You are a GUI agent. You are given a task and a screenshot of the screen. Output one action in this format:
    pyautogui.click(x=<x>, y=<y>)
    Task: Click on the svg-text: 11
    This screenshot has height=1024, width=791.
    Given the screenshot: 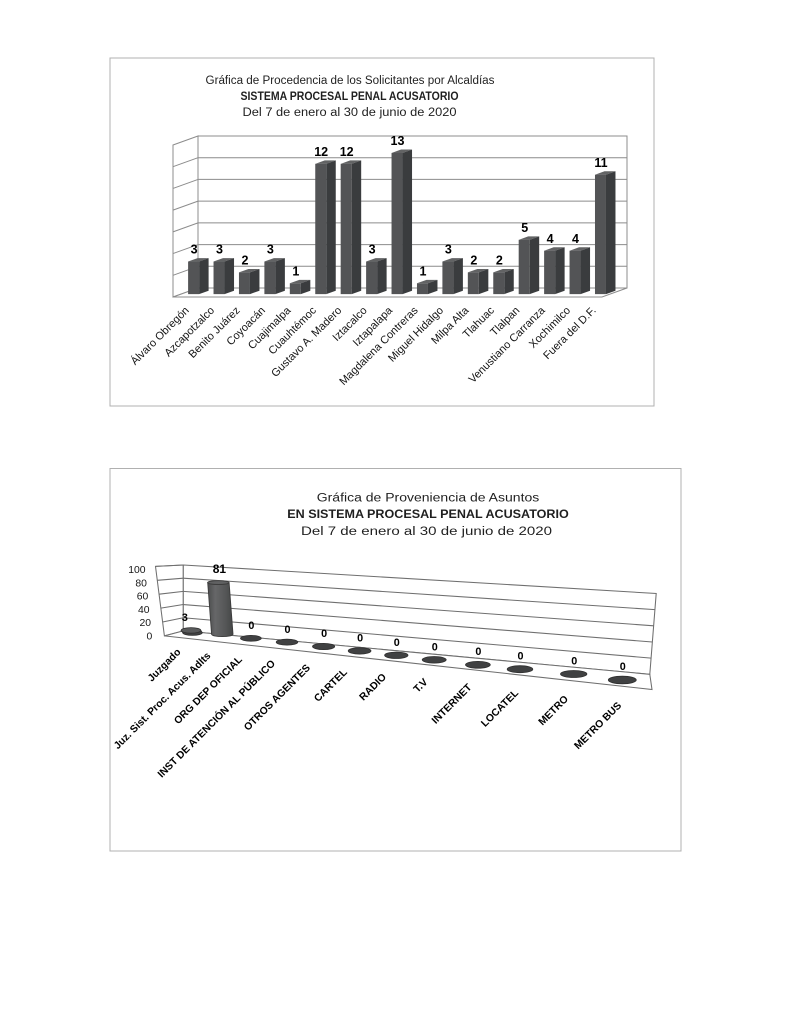 What is the action you would take?
    pyautogui.click(x=600, y=163)
    